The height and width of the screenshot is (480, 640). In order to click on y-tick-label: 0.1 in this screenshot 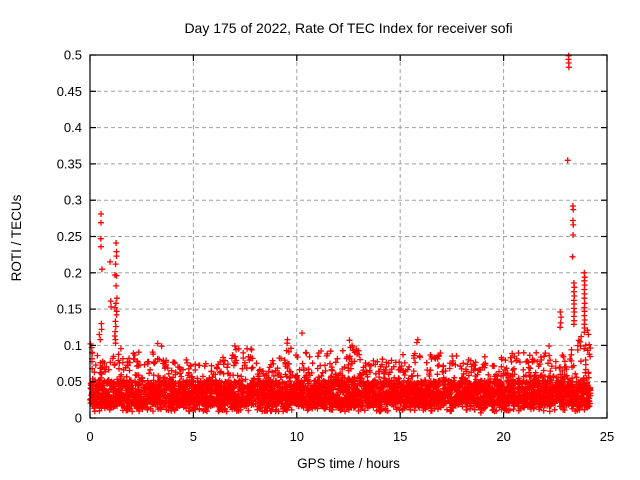, I will do `click(73, 345)`.